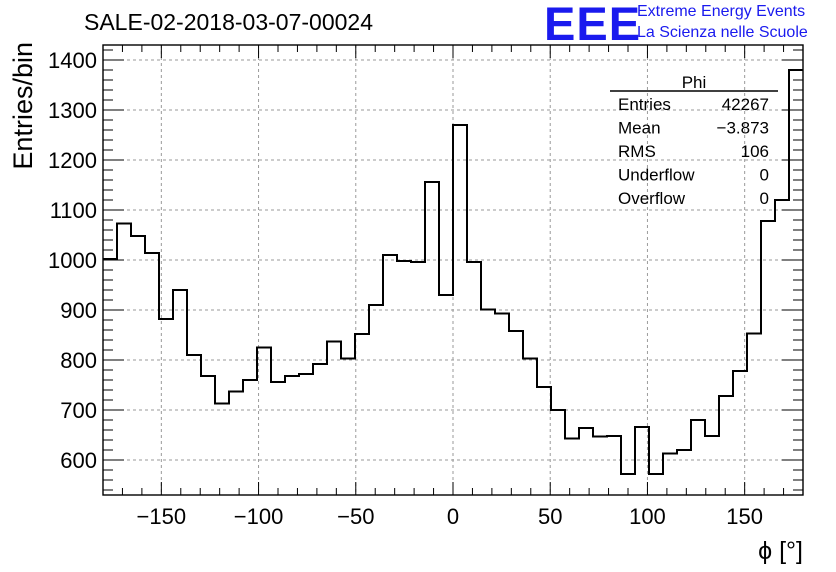 This screenshot has width=836, height=572. What do you see at coordinates (23, 106) in the screenshot?
I see `y-axis-title: Entries/bin` at bounding box center [23, 106].